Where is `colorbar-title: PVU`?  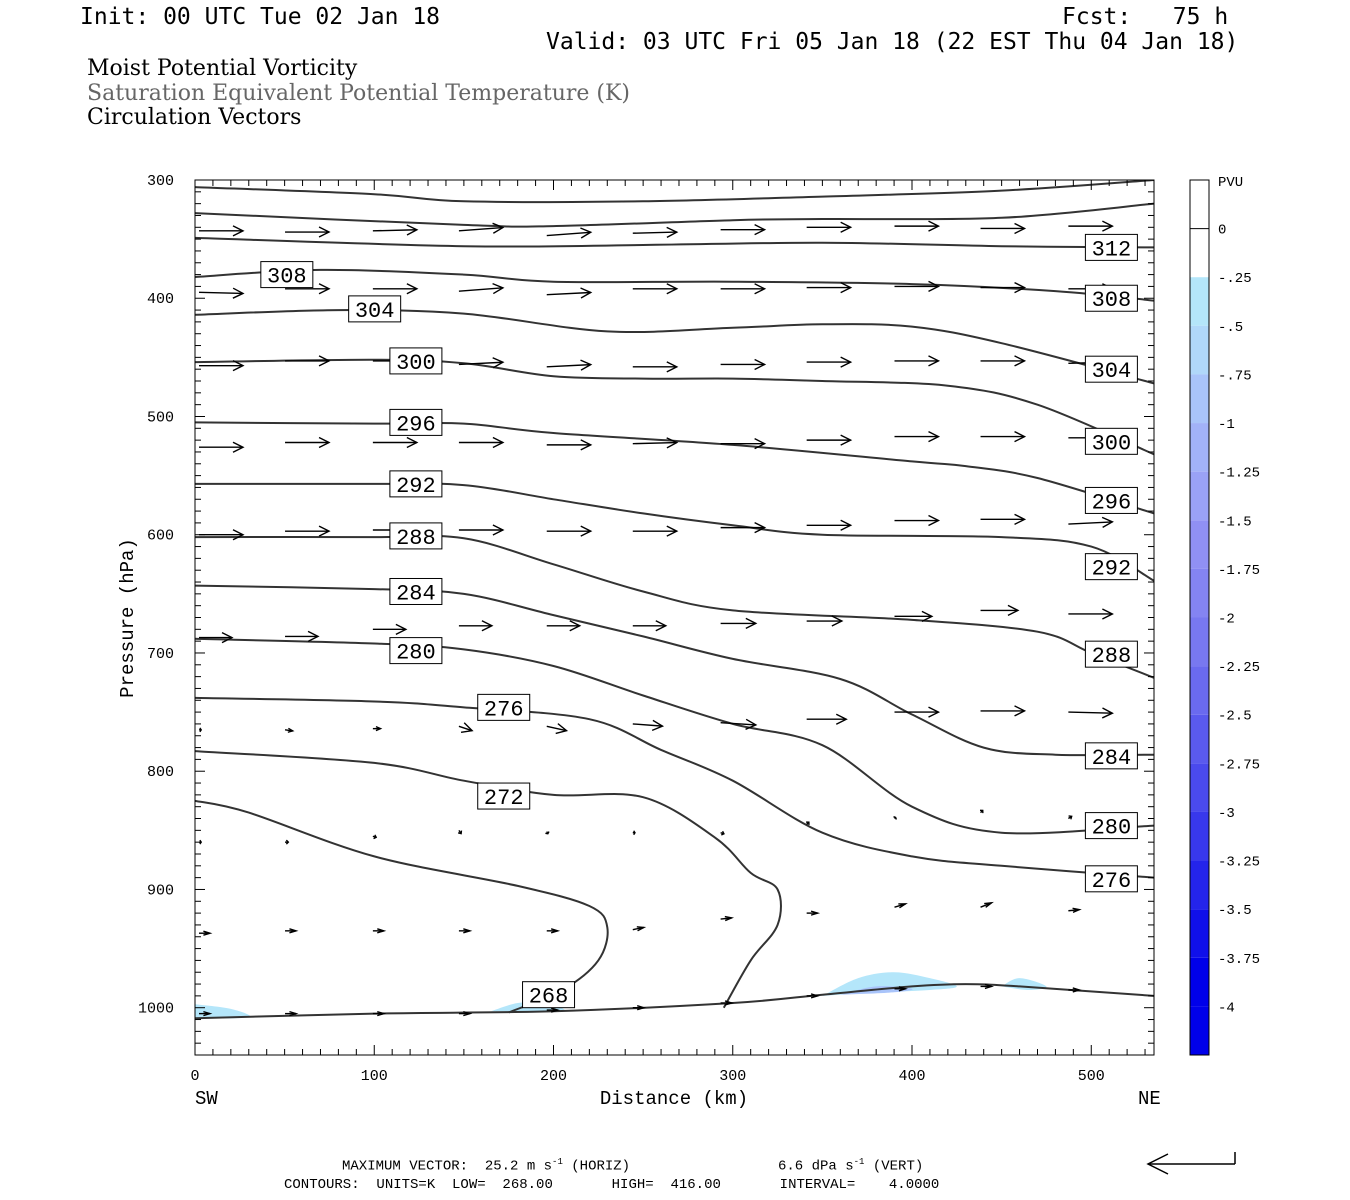
colorbar-title: PVU is located at coordinates (1230, 183).